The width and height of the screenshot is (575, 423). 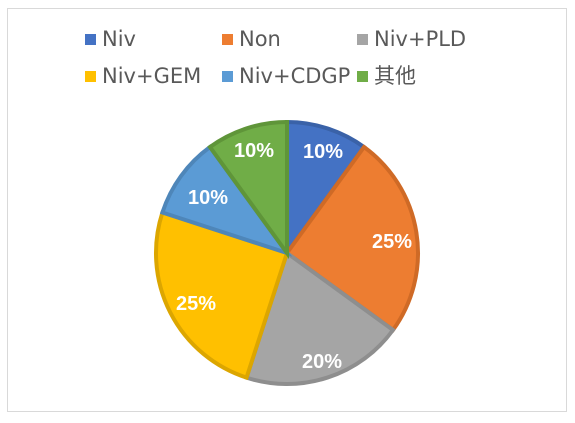 What do you see at coordinates (208, 198) in the screenshot?
I see `slice-label-niv-cdgp: 10%` at bounding box center [208, 198].